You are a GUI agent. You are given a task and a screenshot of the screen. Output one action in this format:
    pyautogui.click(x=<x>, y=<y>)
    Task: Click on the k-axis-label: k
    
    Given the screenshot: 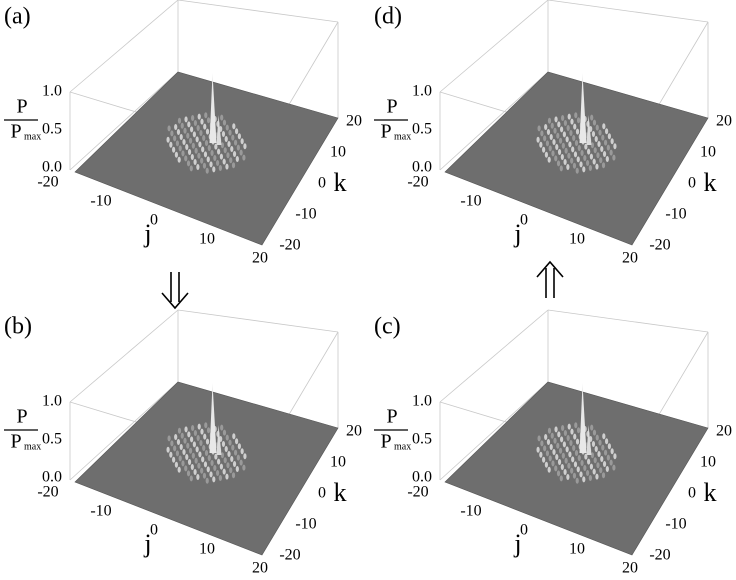 What is the action you would take?
    pyautogui.click(x=710, y=492)
    